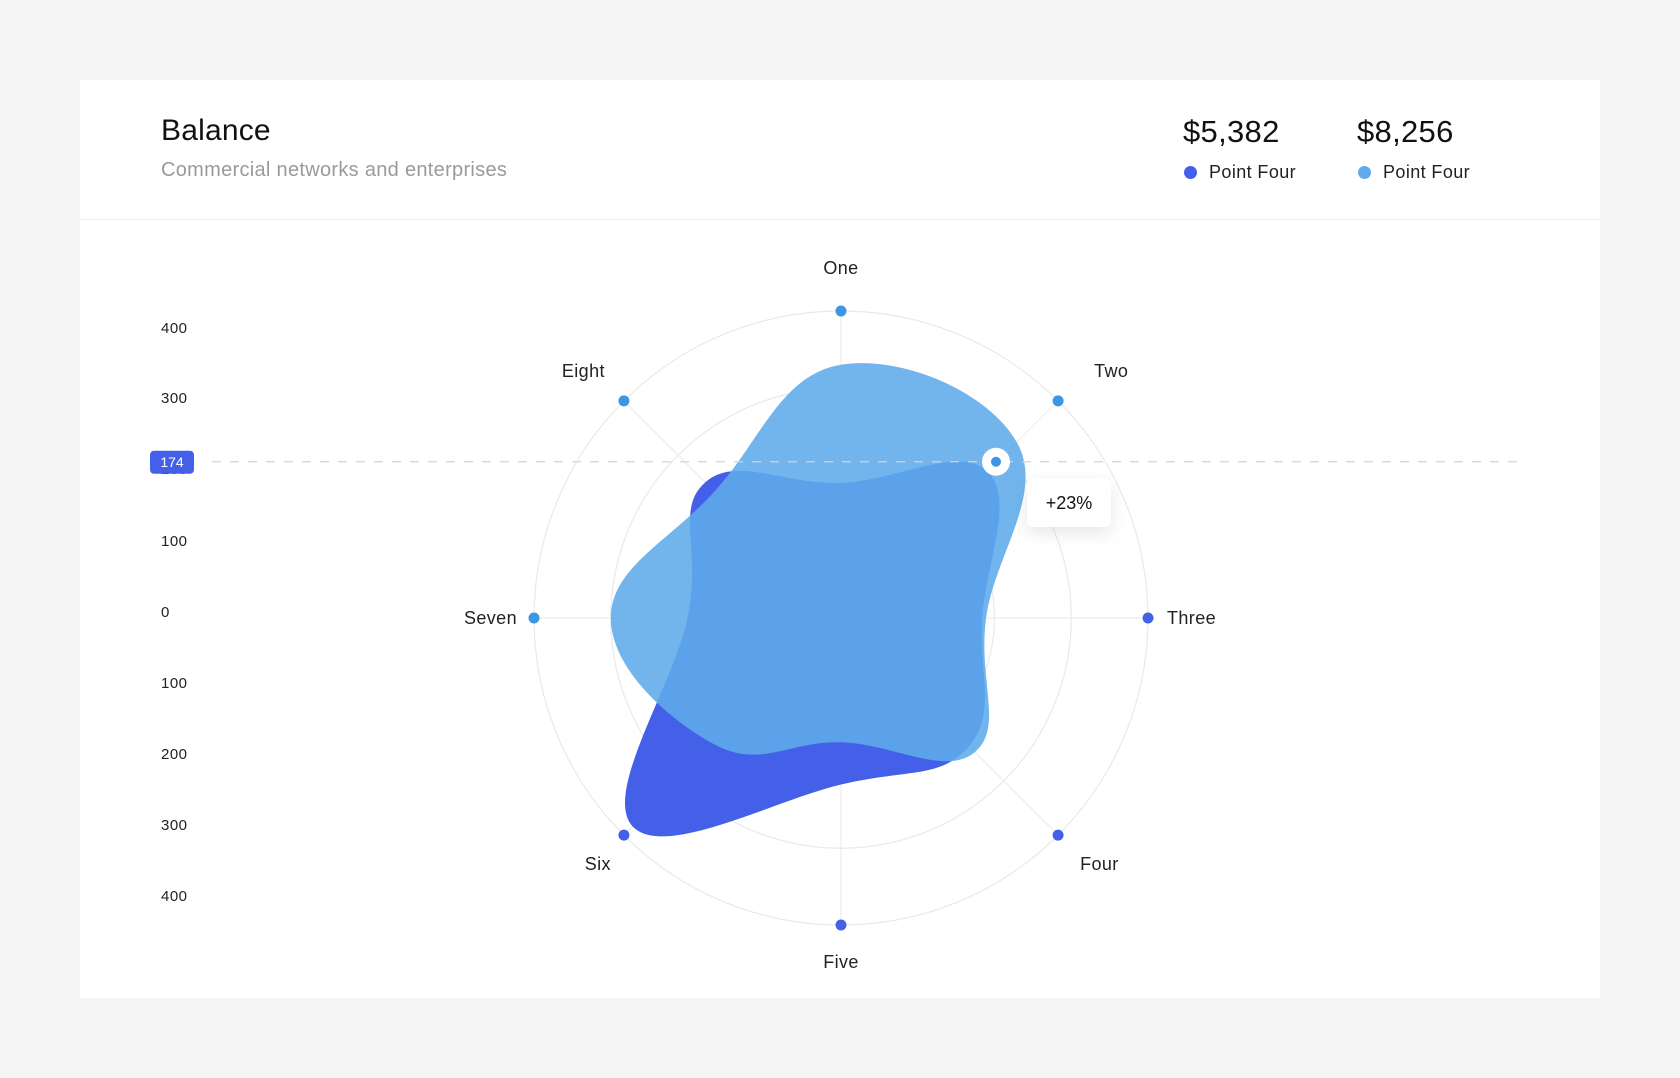  I want to click on axis-label-three: Three, so click(1191, 618).